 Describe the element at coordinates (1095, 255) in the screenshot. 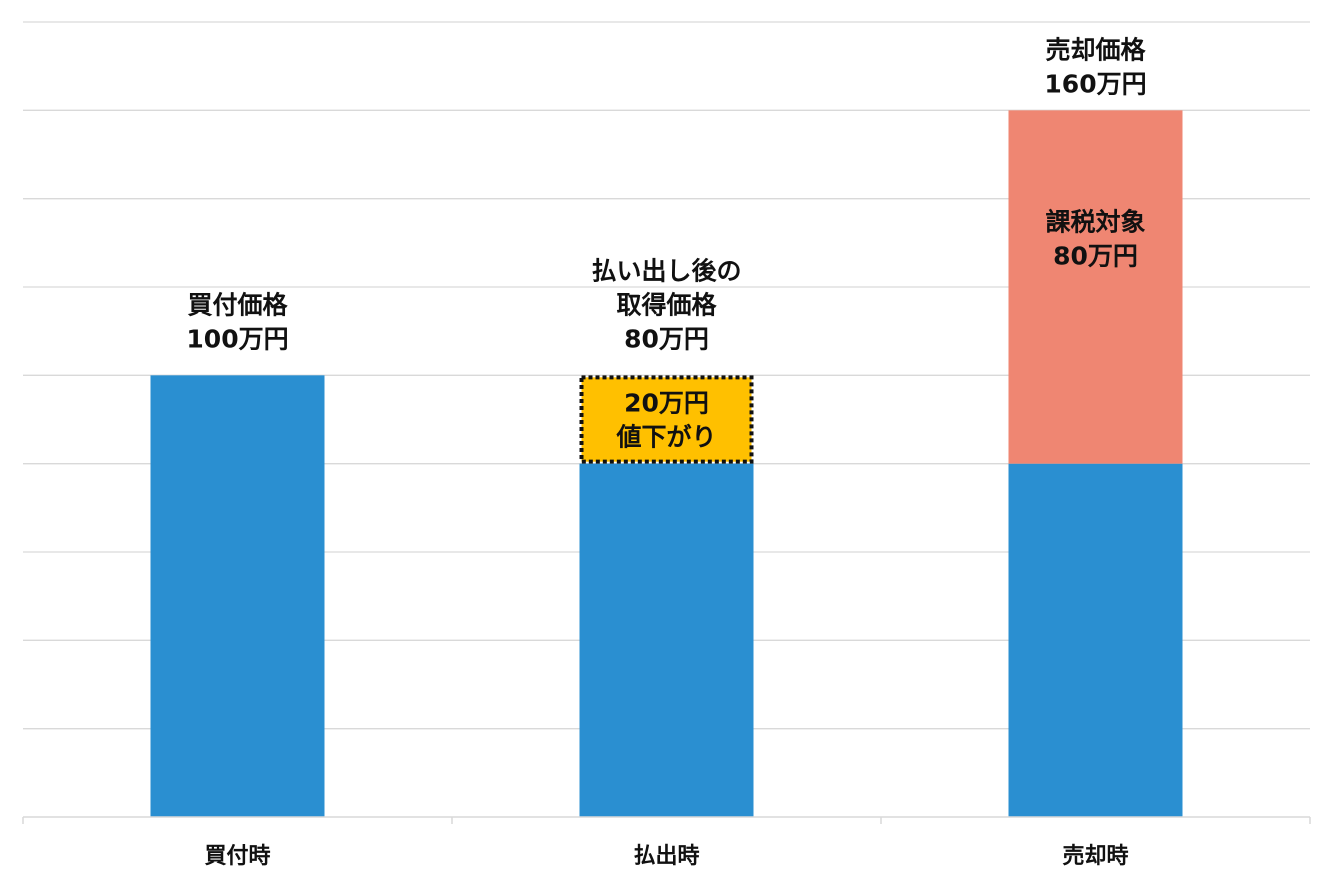

I see `annotation-taxable-value: 80万円` at that location.